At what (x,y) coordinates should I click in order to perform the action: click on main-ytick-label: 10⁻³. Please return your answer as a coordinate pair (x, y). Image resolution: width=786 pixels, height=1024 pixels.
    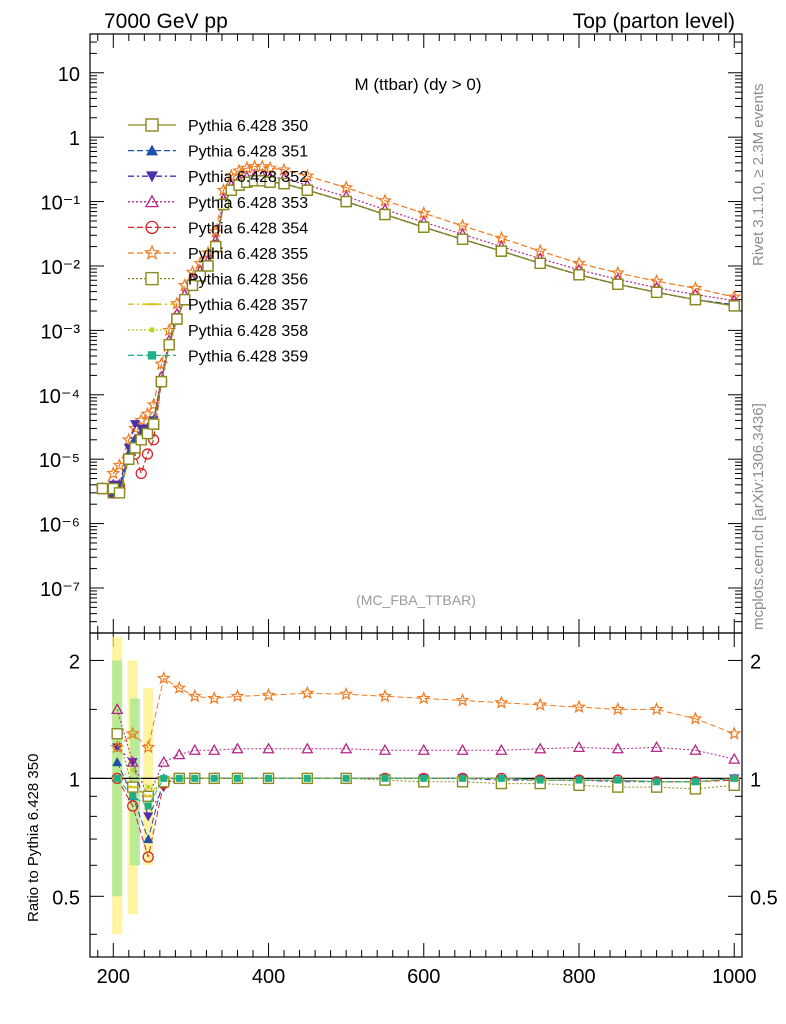
    Looking at the image, I should click on (61, 332).